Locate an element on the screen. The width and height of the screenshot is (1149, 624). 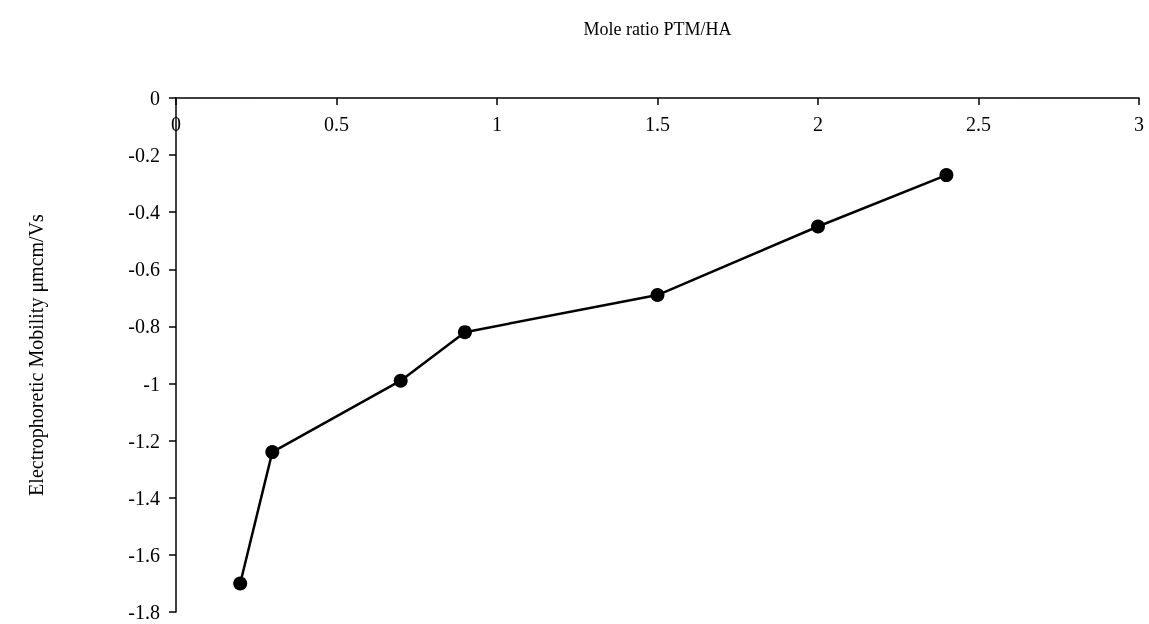
y-axis-title: Electrophoretic Mobility μmcm/Vs is located at coordinates (36, 354).